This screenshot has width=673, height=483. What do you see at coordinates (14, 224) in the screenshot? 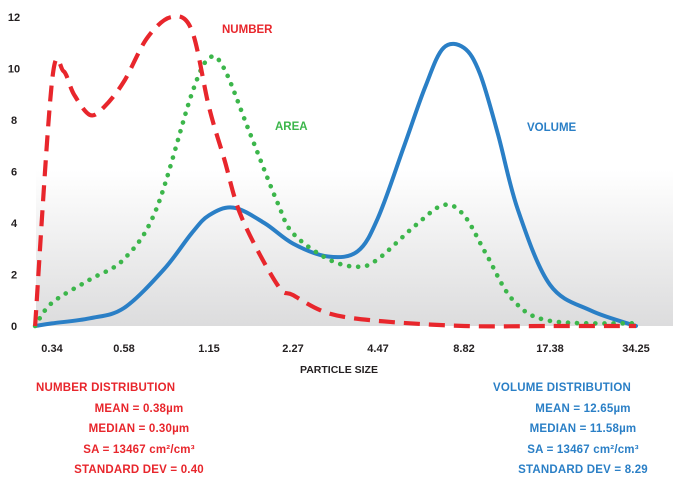
I see `y-tick-label: 4` at bounding box center [14, 224].